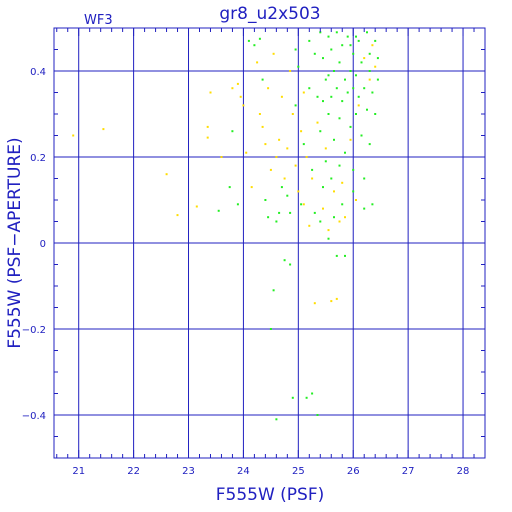  Describe the element at coordinates (43, 244) in the screenshot. I see `y-tick-label: 0` at that location.